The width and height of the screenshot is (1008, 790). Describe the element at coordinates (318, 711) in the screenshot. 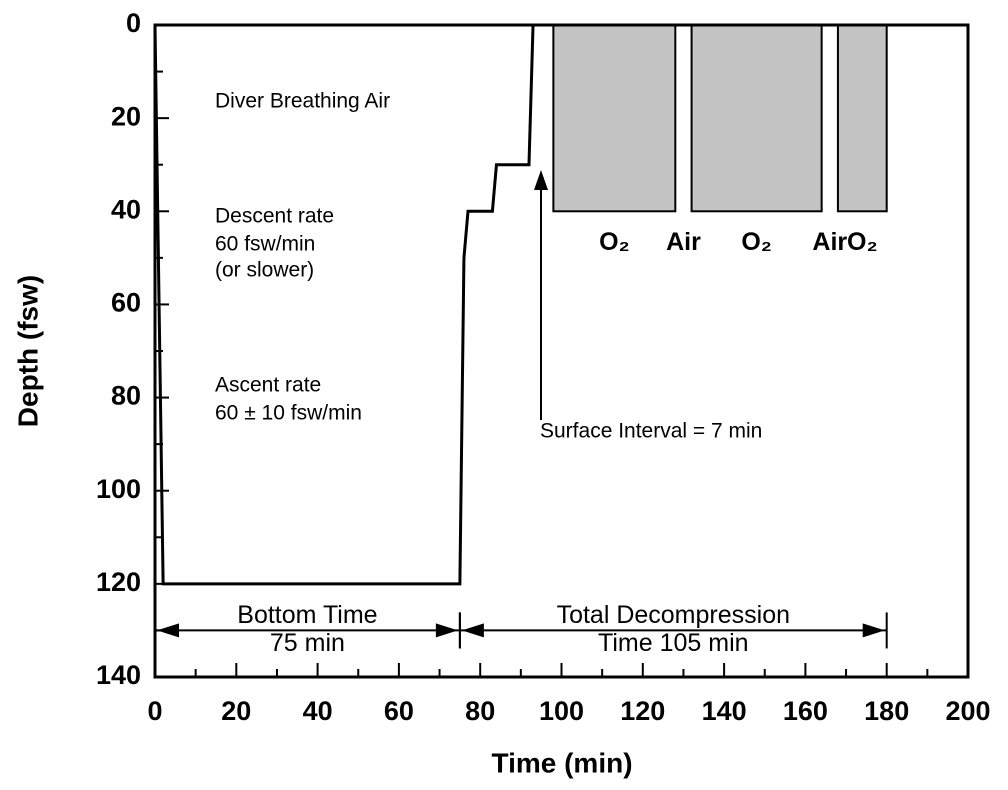

I see `x-tick-label: 40` at that location.